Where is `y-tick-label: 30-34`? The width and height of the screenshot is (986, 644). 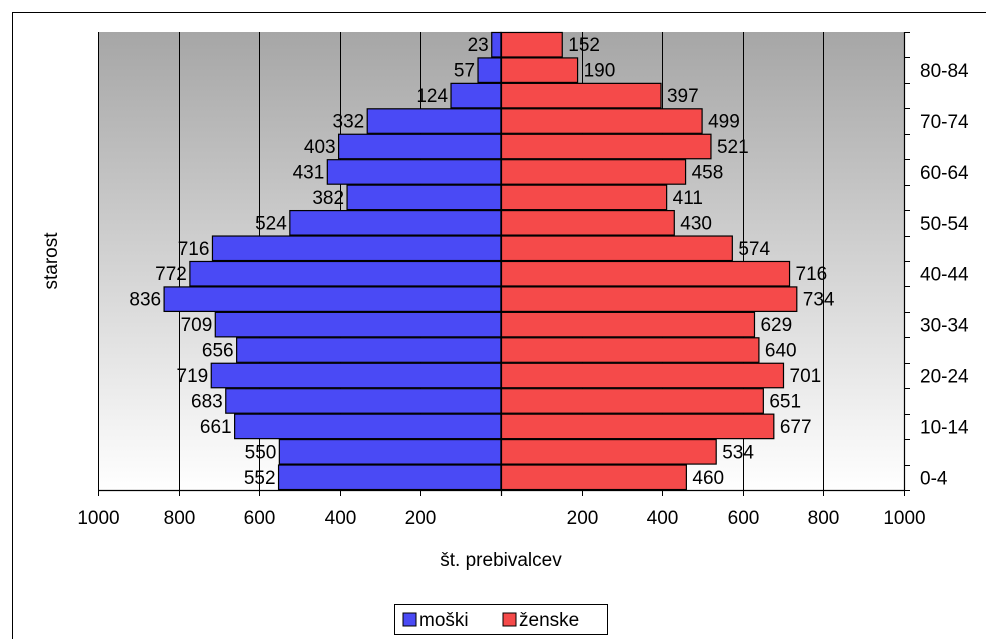
y-tick-label: 30-34 is located at coordinates (944, 326).